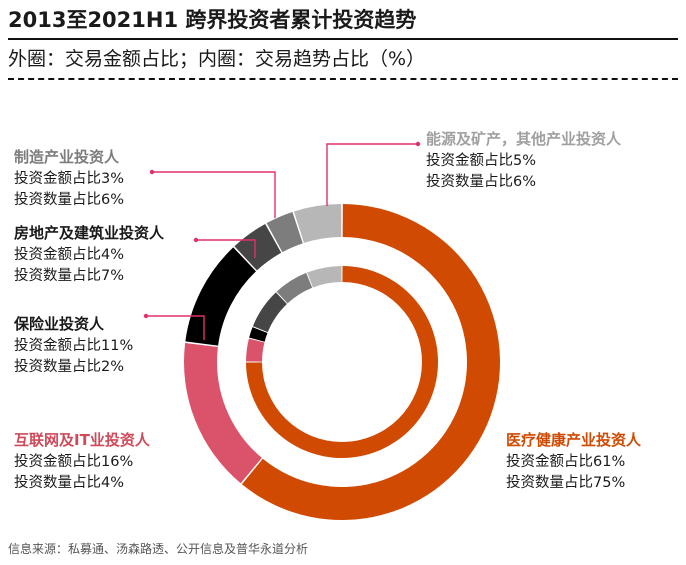  Describe the element at coordinates (73, 345) in the screenshot. I see `label-outer-value-2: 投资金额占比11%` at that location.